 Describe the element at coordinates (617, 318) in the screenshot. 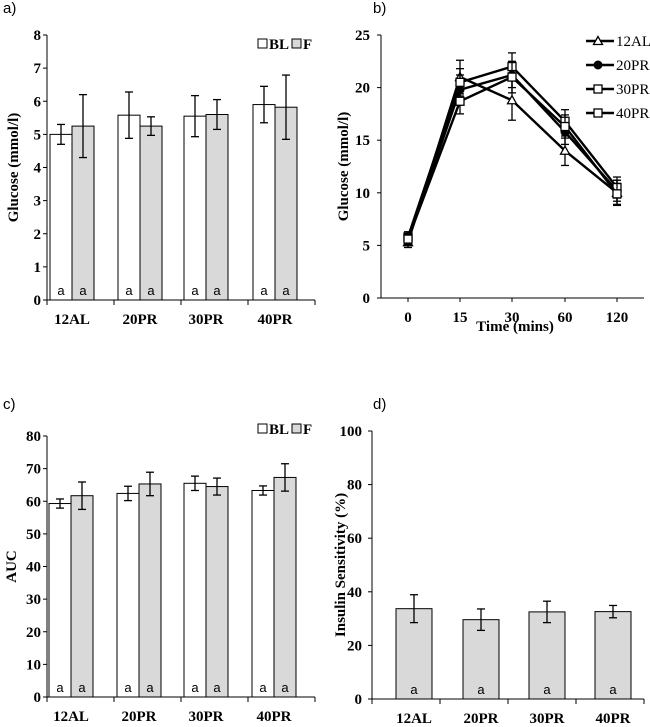

I see `x-tick-label: 120` at that location.